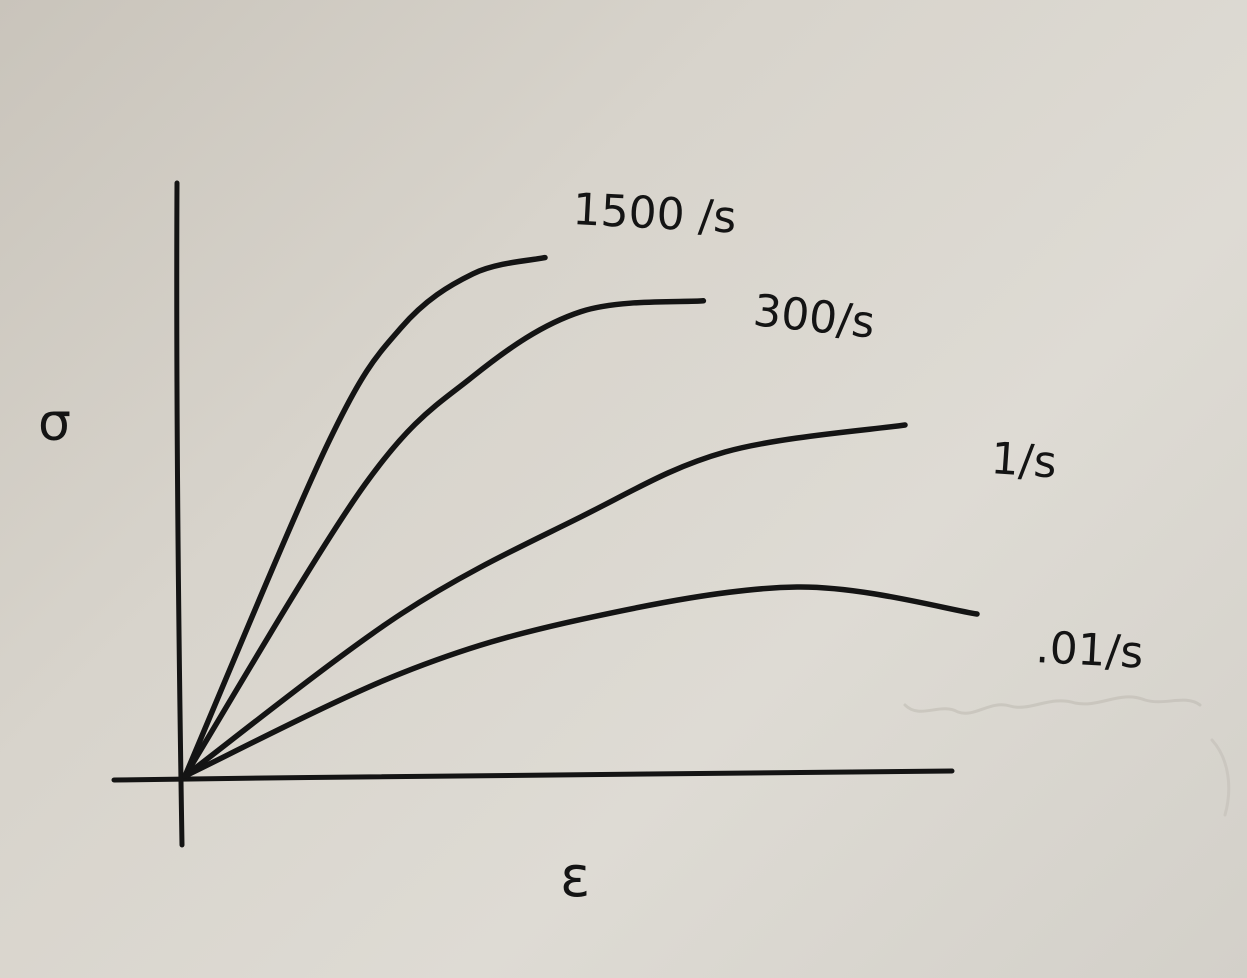  Describe the element at coordinates (814, 316) in the screenshot. I see `series-label-300: 300/s` at that location.